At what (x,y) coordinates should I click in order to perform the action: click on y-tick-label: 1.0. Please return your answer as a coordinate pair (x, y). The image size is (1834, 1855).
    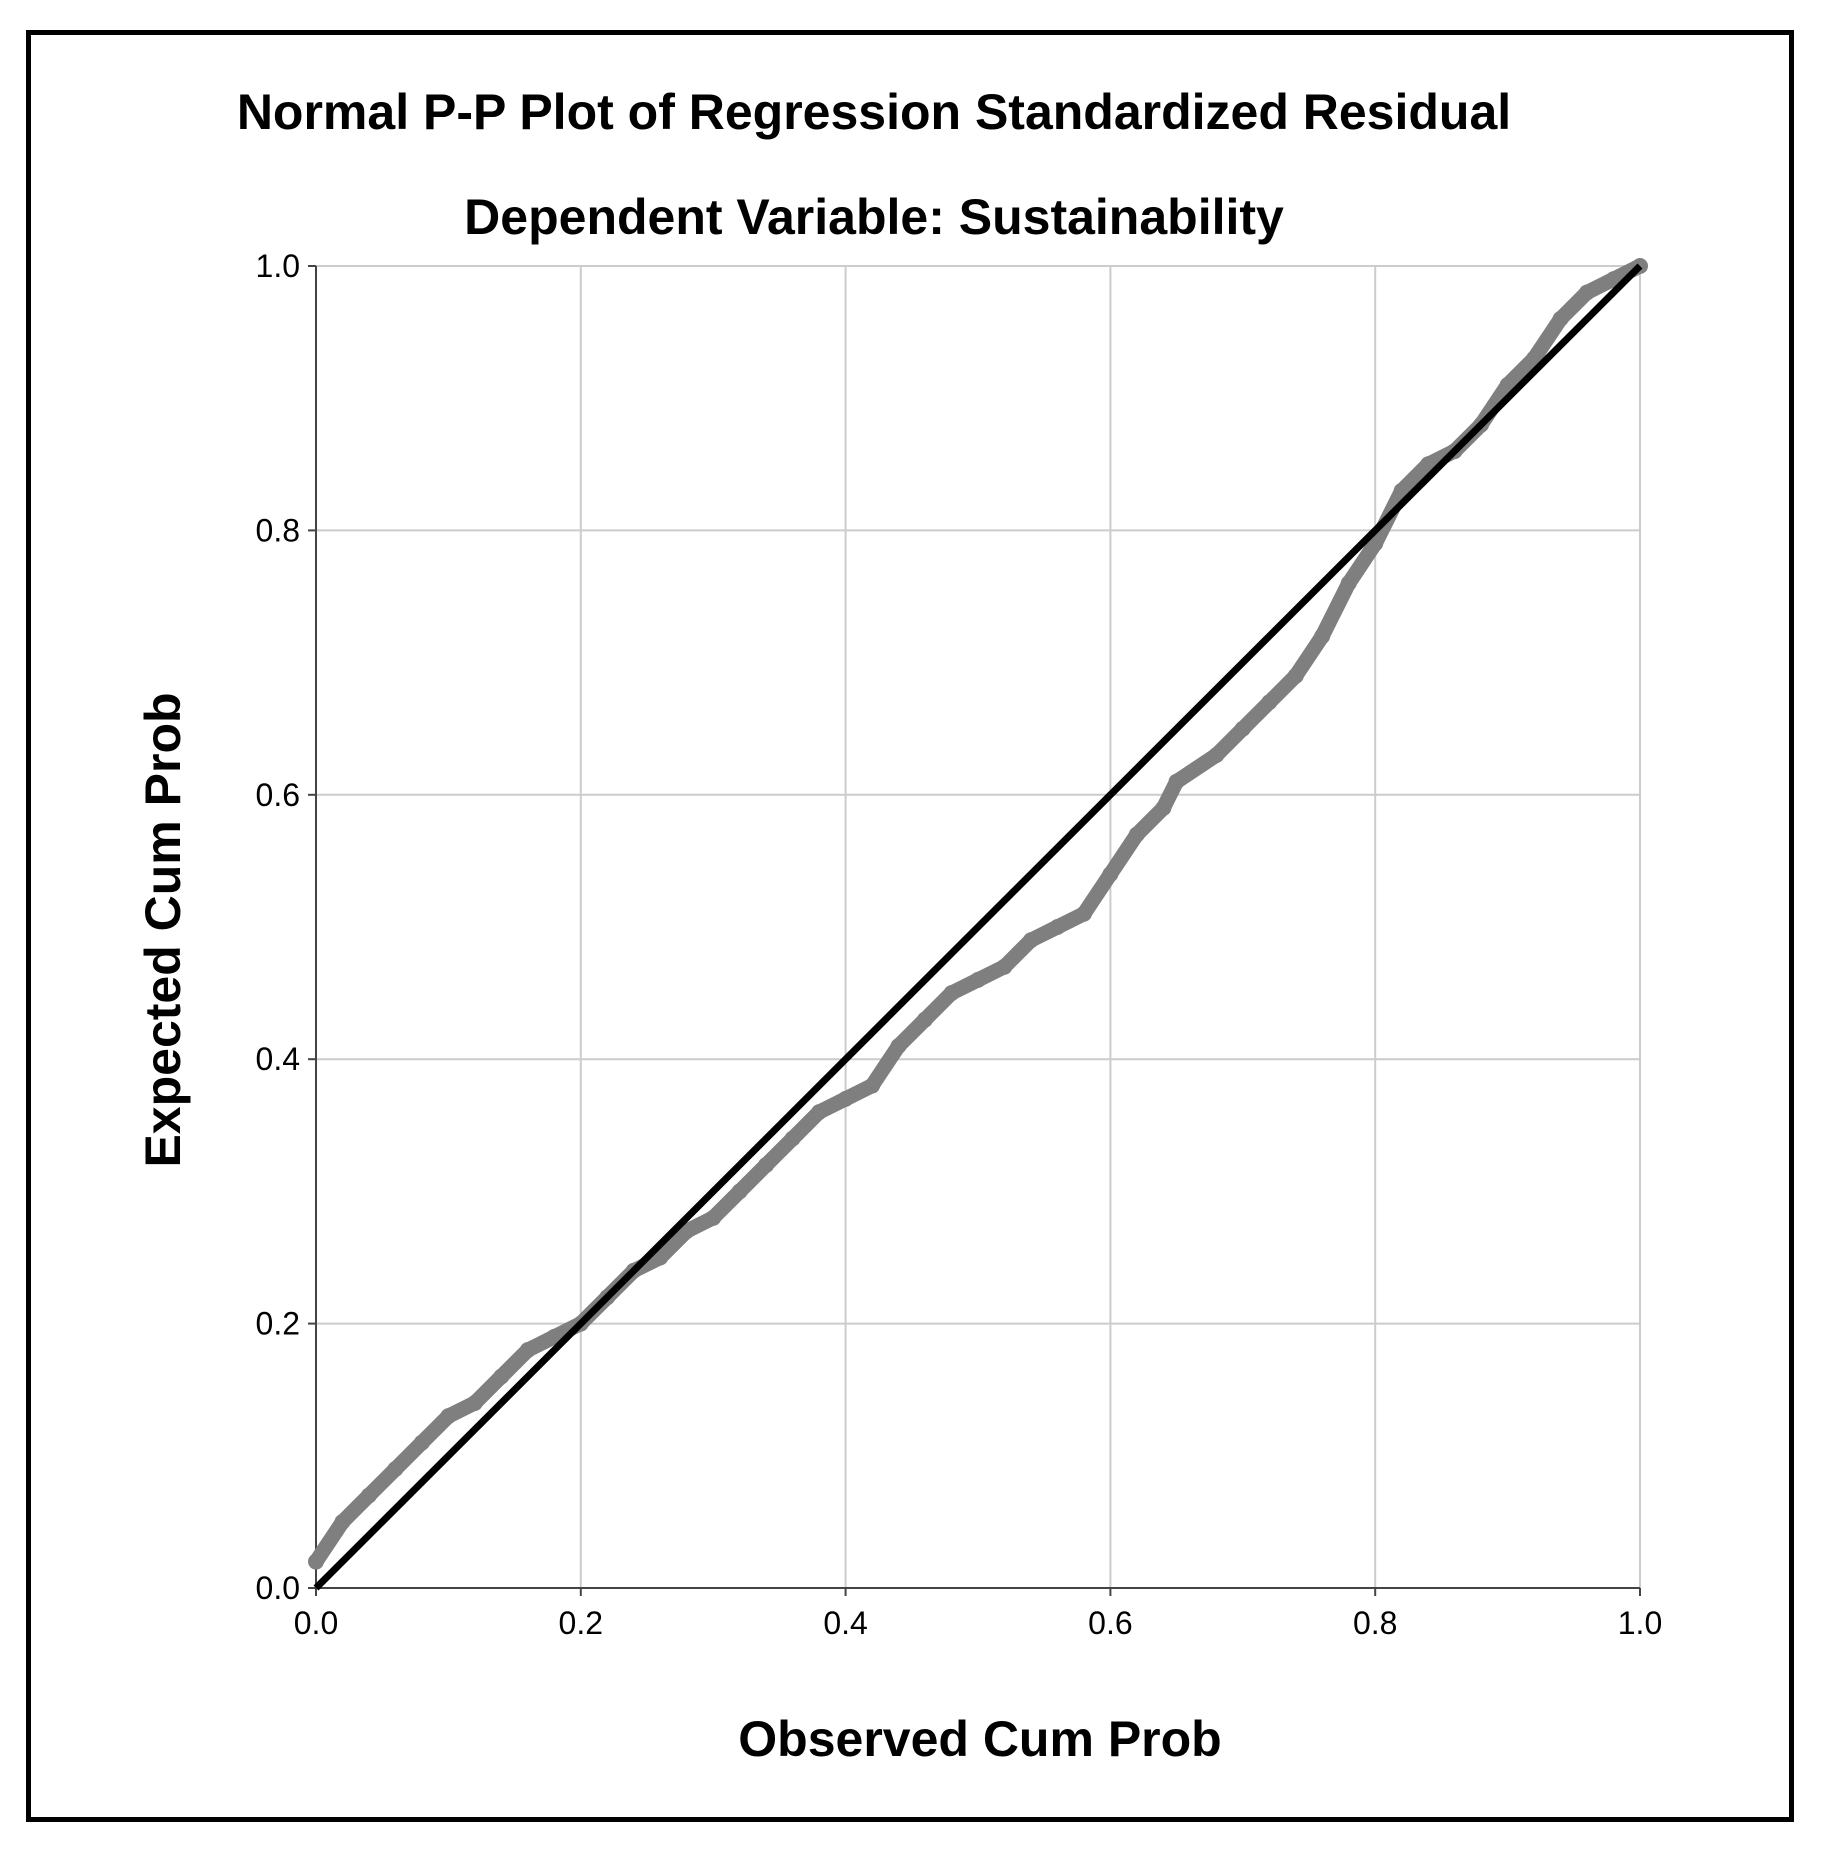
    Looking at the image, I should click on (278, 266).